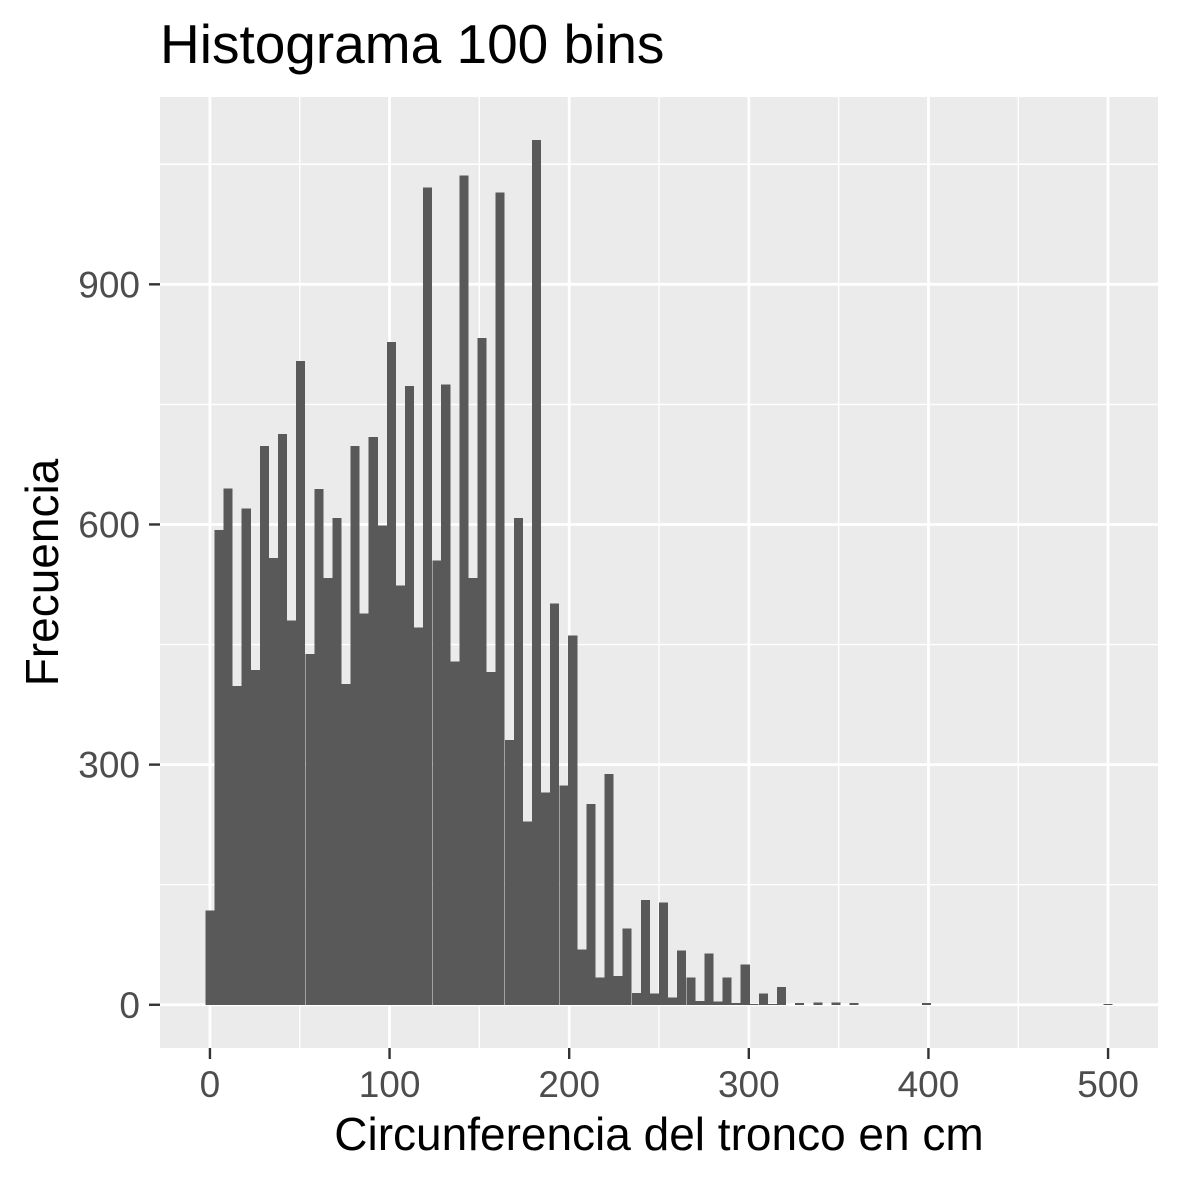 The image size is (1181, 1181). I want to click on x-tick-label: 500, so click(1108, 1084).